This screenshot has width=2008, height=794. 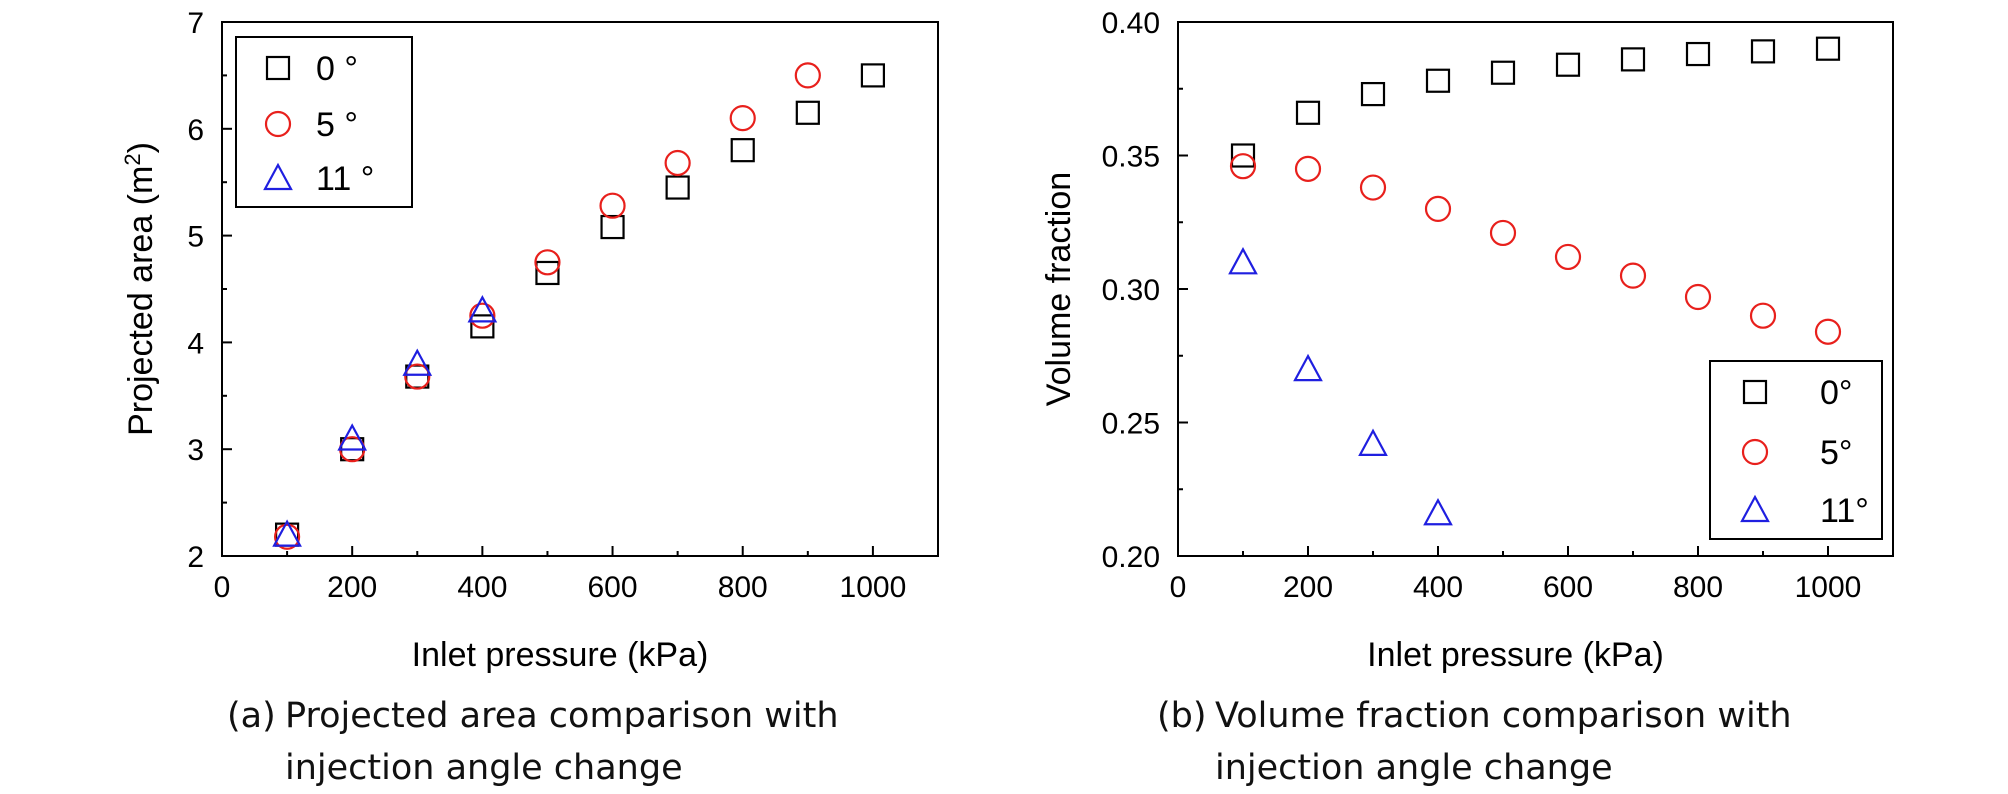 I want to click on y-tick-label-b: 0.30, so click(x=1131, y=290).